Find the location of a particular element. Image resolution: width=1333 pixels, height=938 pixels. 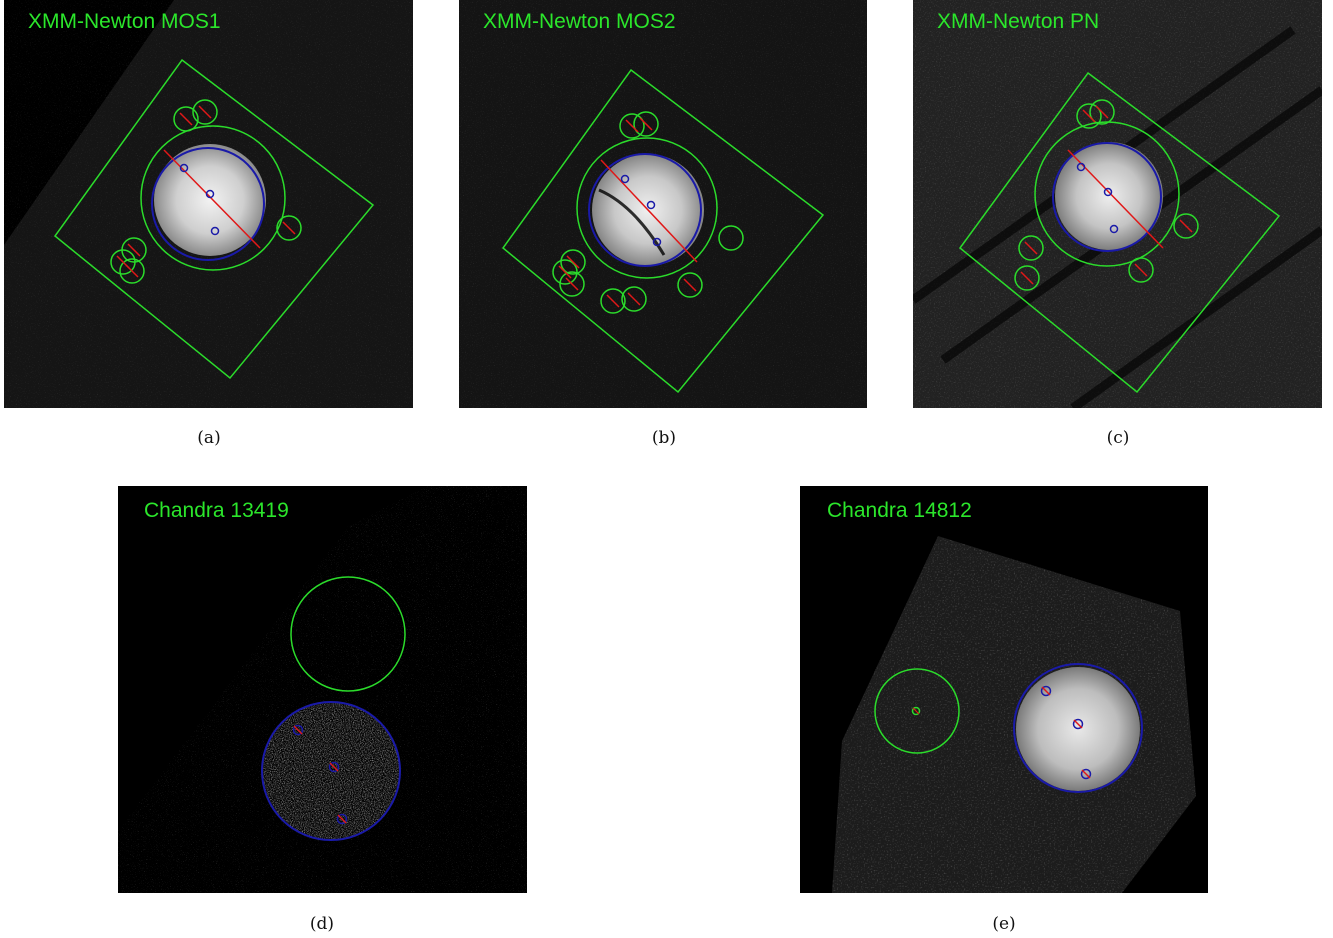

caption-b: (b) is located at coordinates (664, 438).